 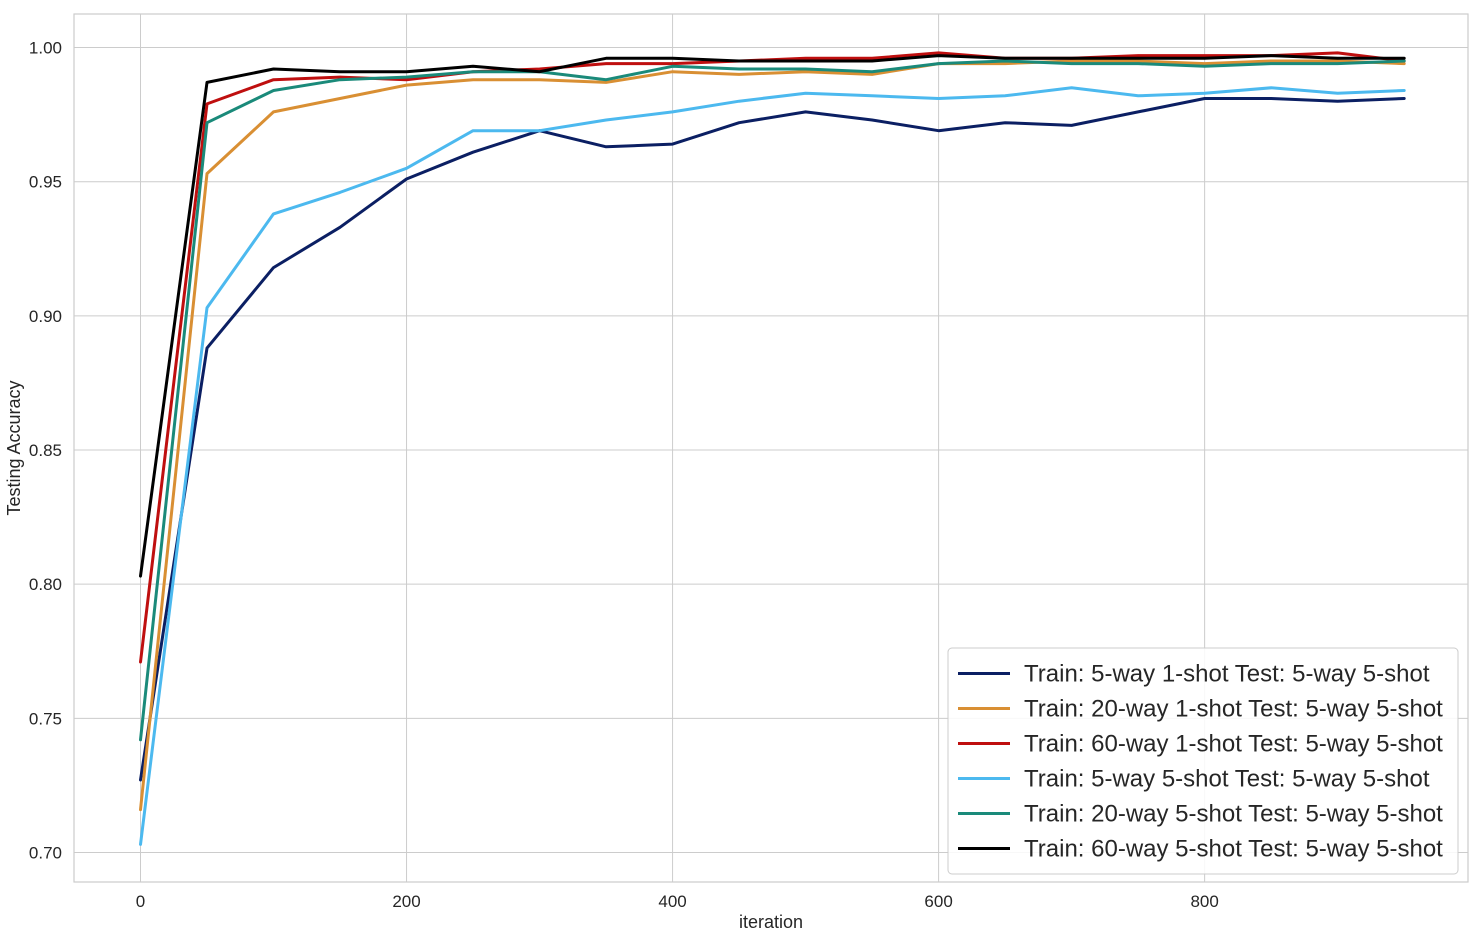 I want to click on legend-entry: Train: 5-way 5-shot Test: 5-way 5-shot, so click(x=1227, y=779).